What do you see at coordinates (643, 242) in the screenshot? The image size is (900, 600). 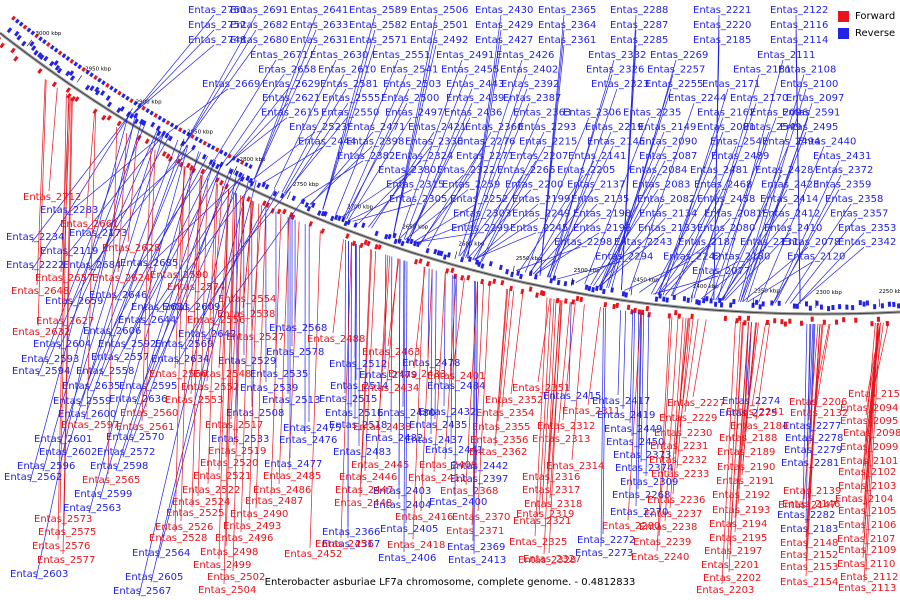 I see `gene-label: Entas_2243` at bounding box center [643, 242].